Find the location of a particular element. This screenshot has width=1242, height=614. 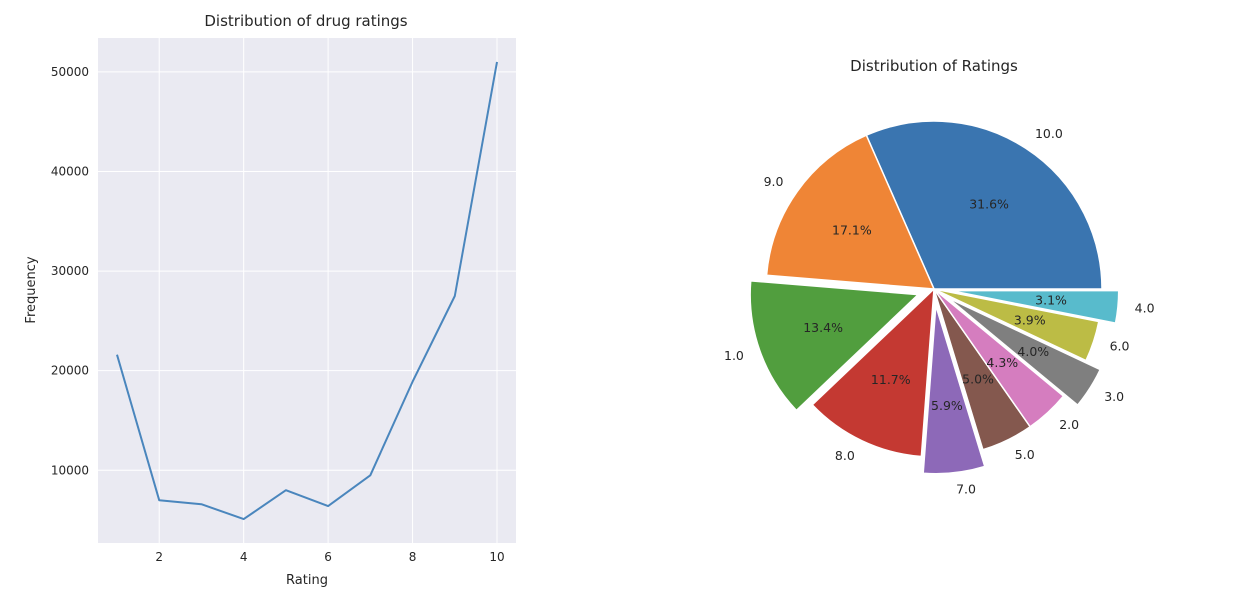

y-tick-label: 20000 is located at coordinates (70, 371).